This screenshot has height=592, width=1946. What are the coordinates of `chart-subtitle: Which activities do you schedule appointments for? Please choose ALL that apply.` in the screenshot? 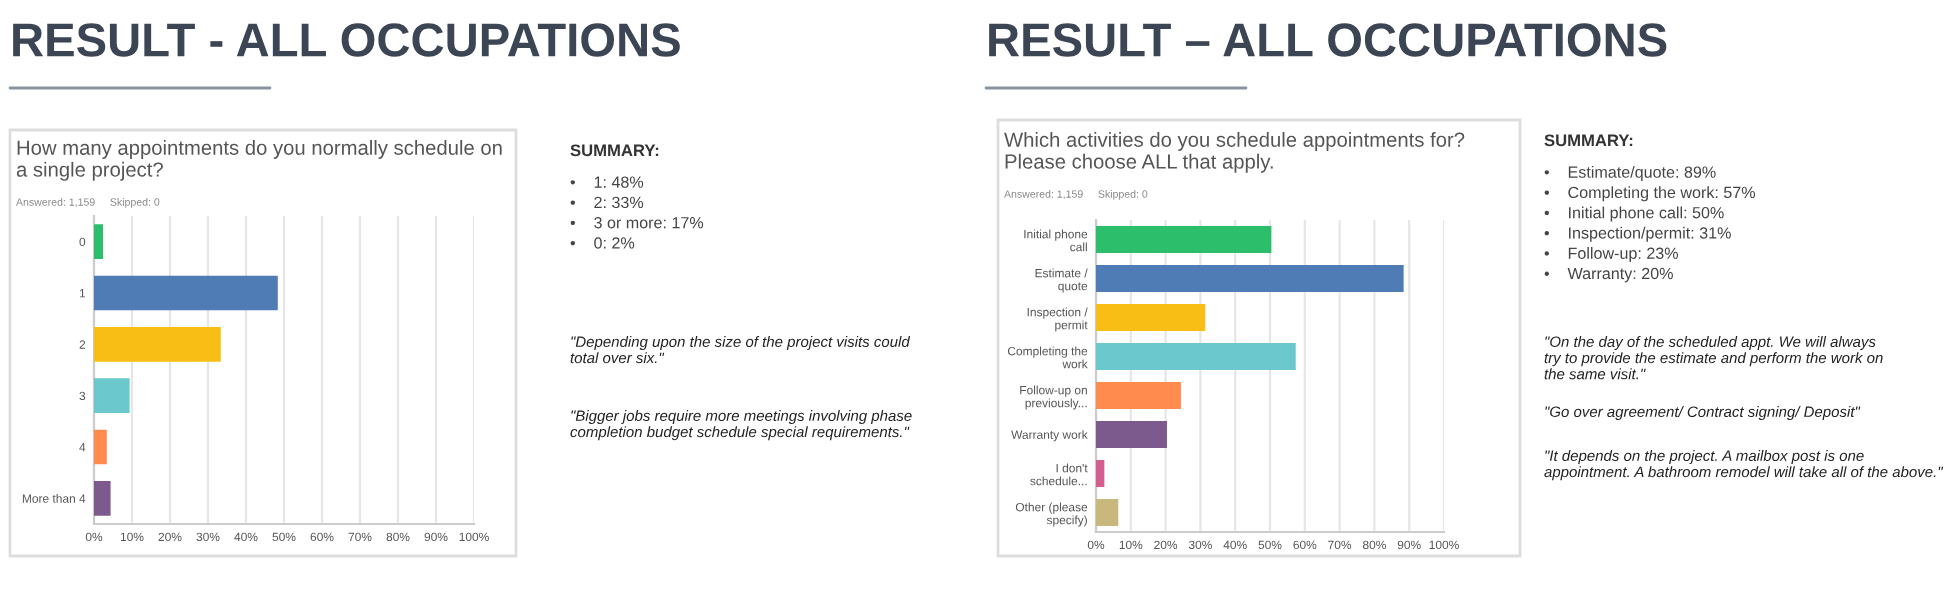 It's located at (1234, 152).